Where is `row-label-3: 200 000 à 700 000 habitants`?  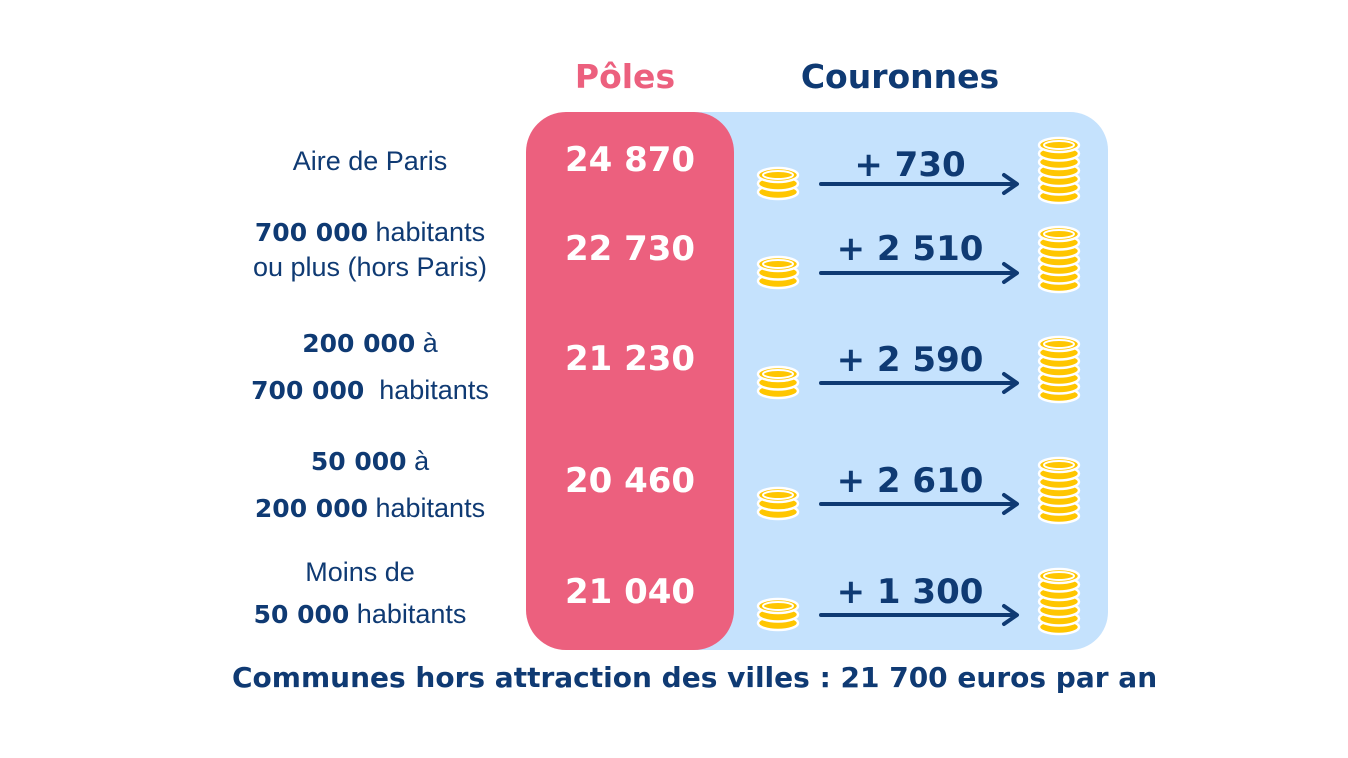
row-label-3: 200 000 à 700 000 habitants is located at coordinates (370, 366).